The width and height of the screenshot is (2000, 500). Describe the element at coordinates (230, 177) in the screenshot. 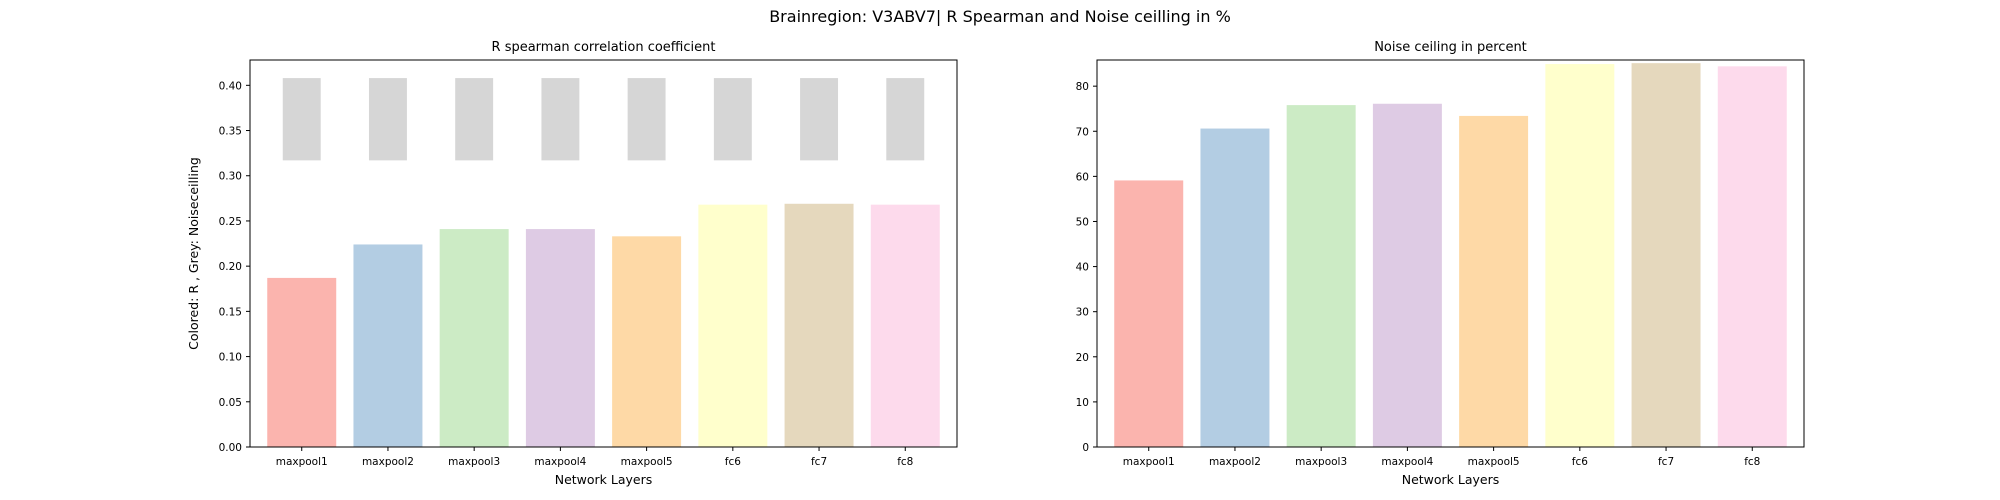

I see `y-tick-label: 0.30` at that location.